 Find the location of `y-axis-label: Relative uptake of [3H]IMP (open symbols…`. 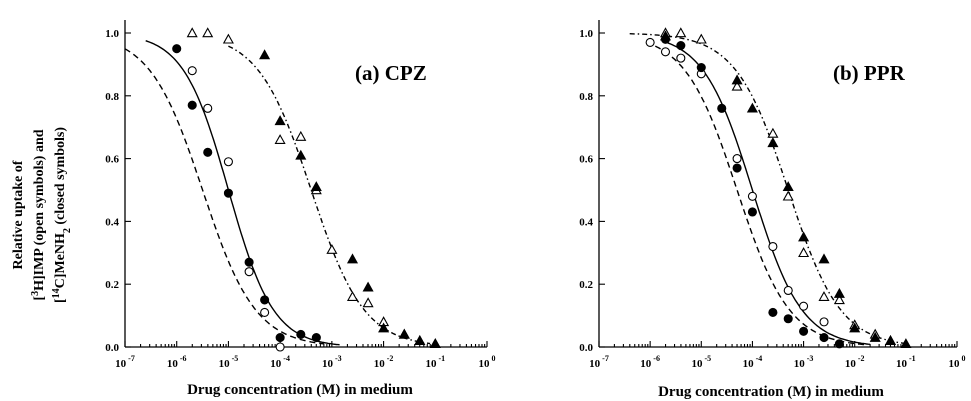

y-axis-label: Relative uptake of [3H]IMP (open symbols… is located at coordinates (42, 215).